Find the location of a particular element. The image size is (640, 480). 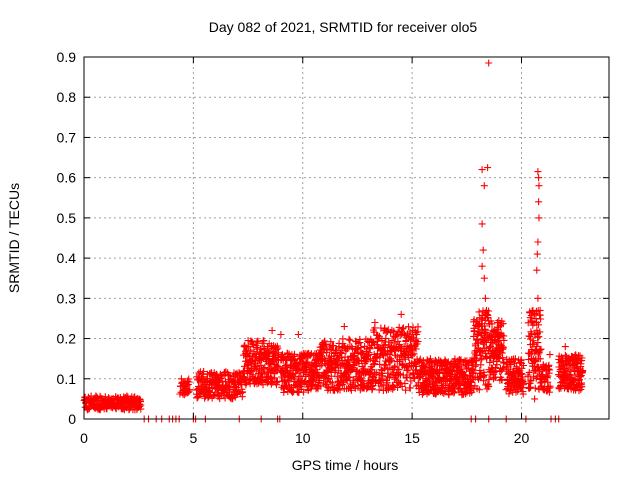

x-tick-label: 0 is located at coordinates (84, 438).